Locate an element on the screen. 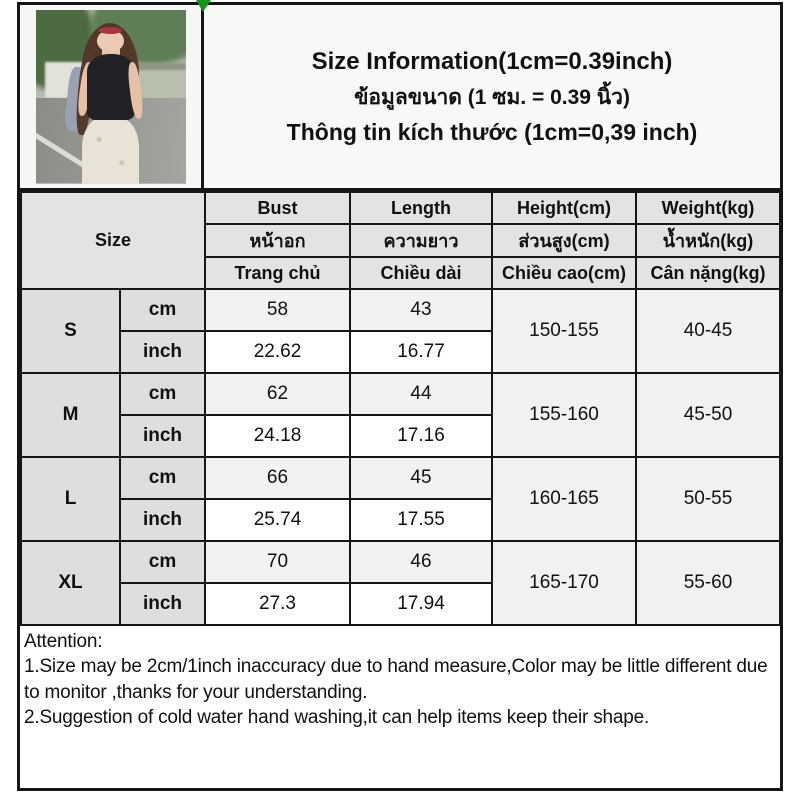 The width and height of the screenshot is (800, 800). photo-cell is located at coordinates (112, 96).